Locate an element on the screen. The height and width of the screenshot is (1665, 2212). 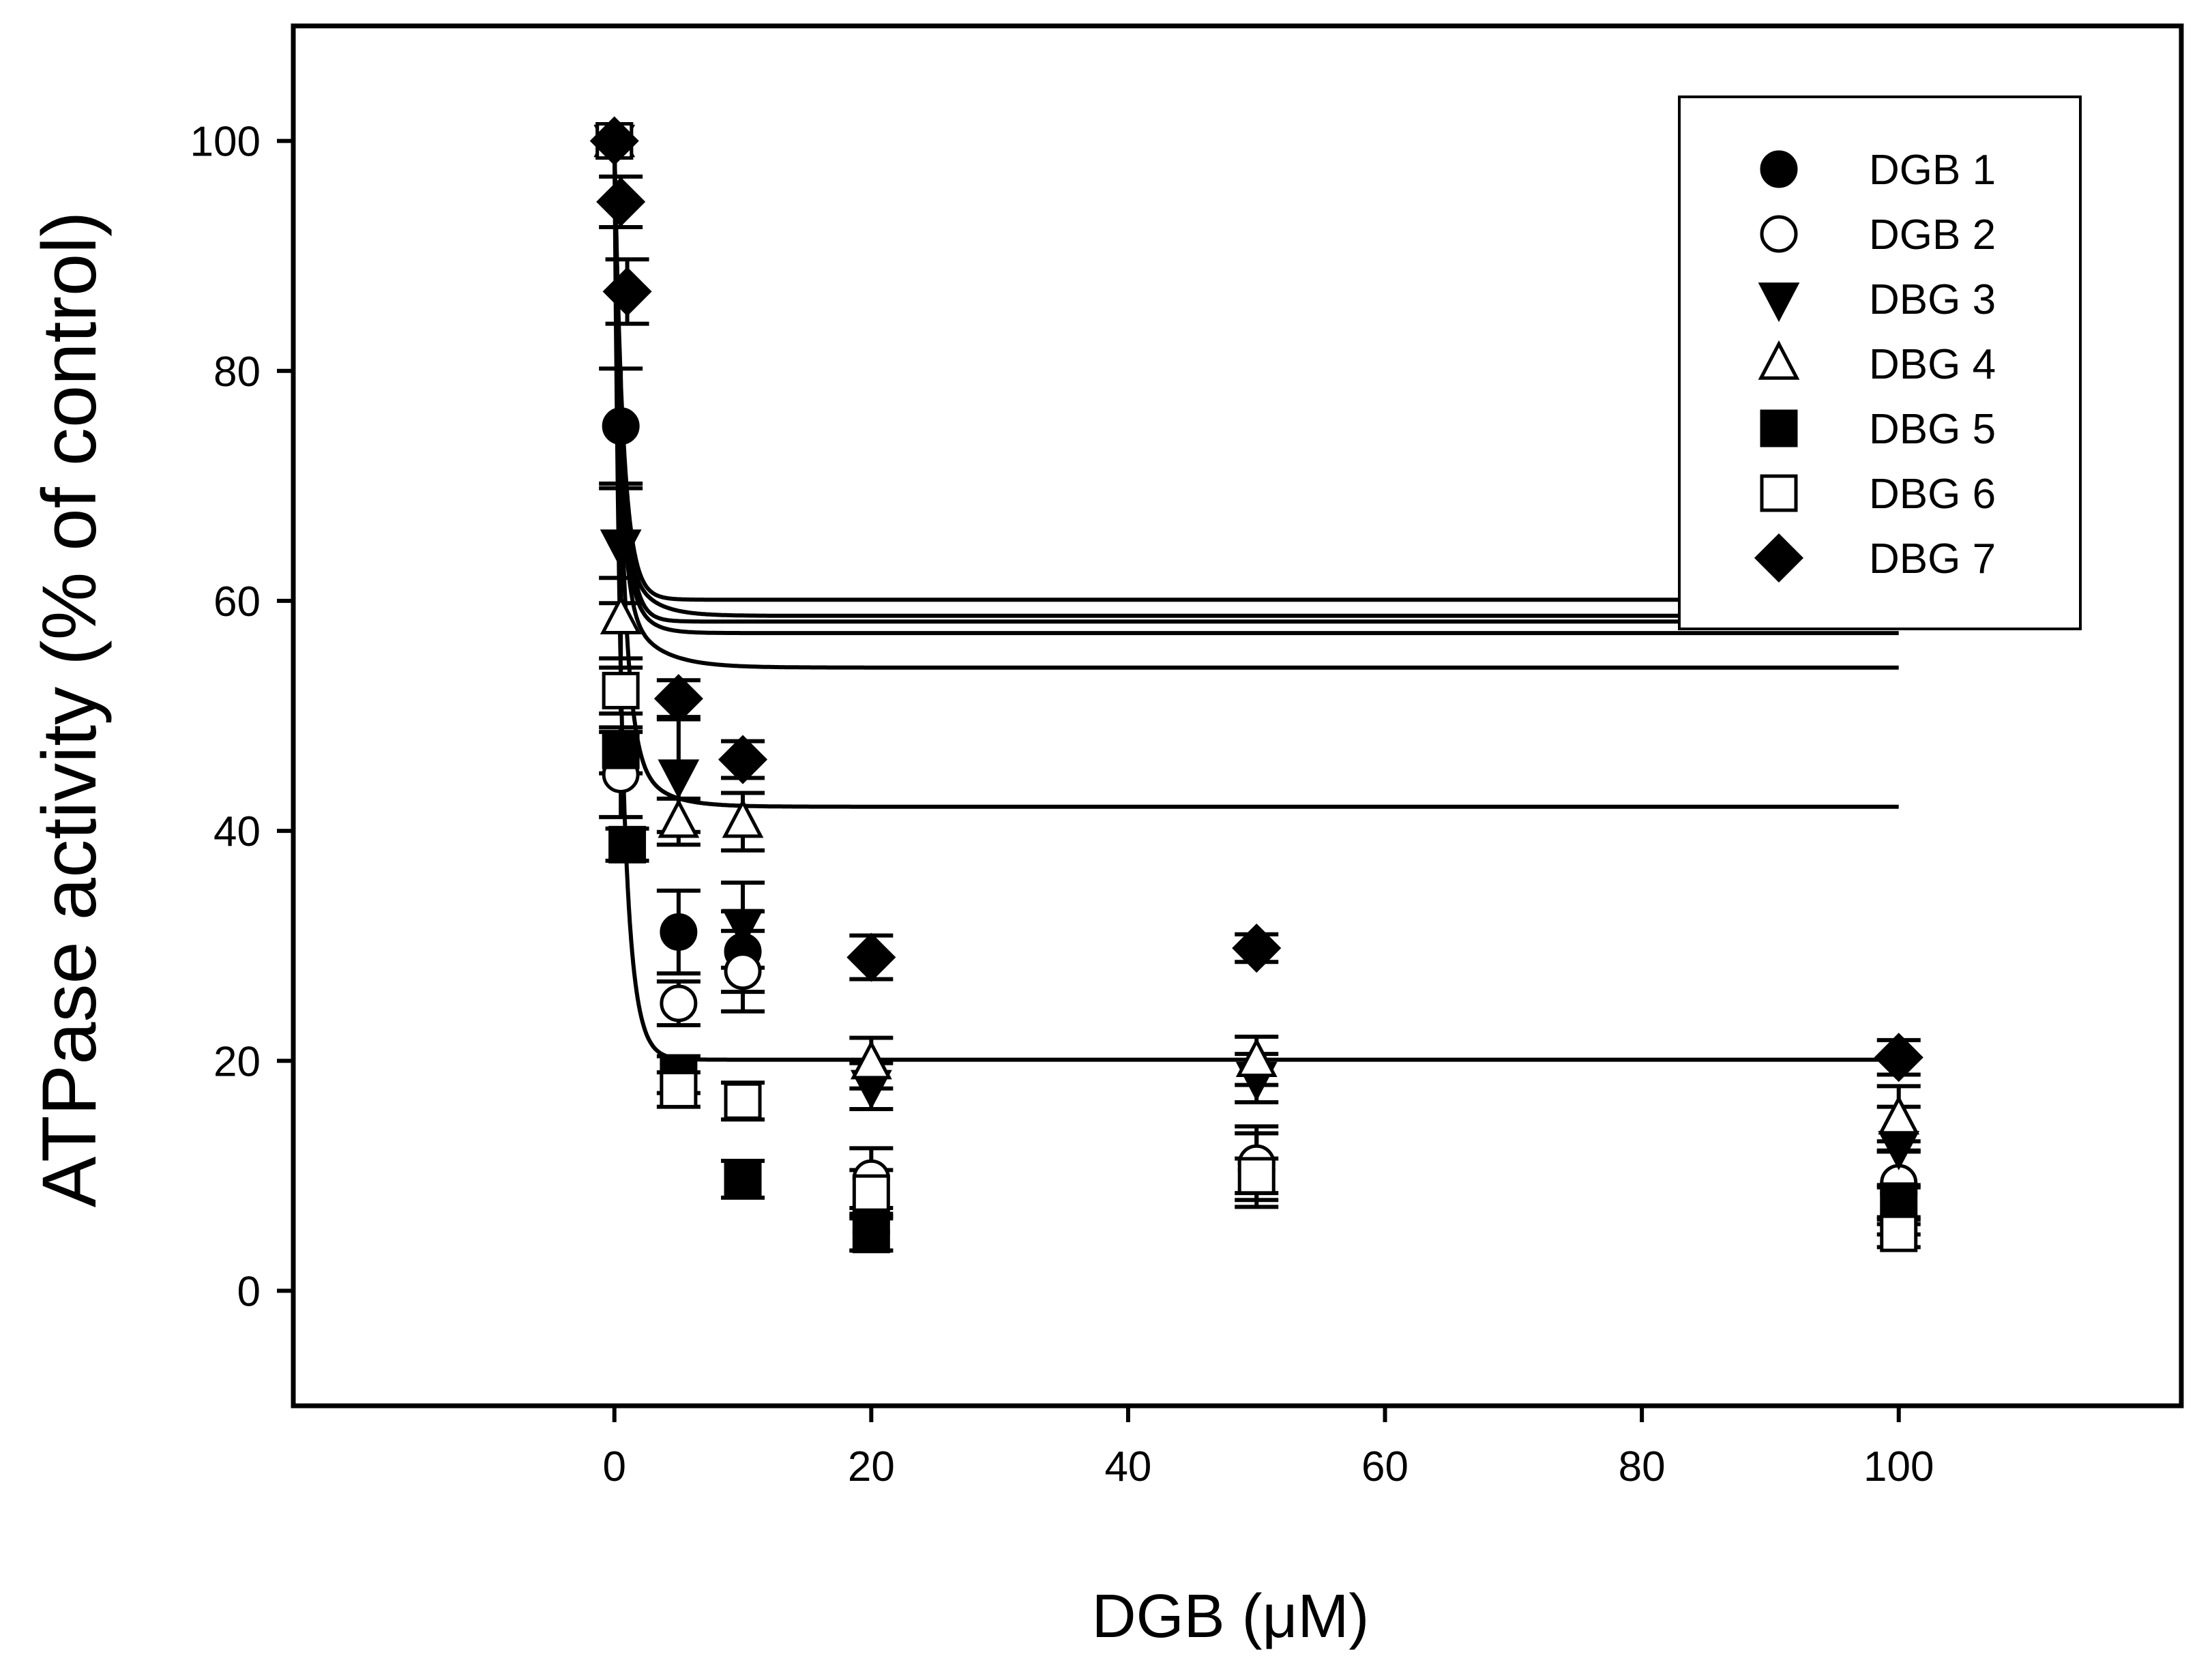
legend-item: DGB 2 is located at coordinates (1878, 235).